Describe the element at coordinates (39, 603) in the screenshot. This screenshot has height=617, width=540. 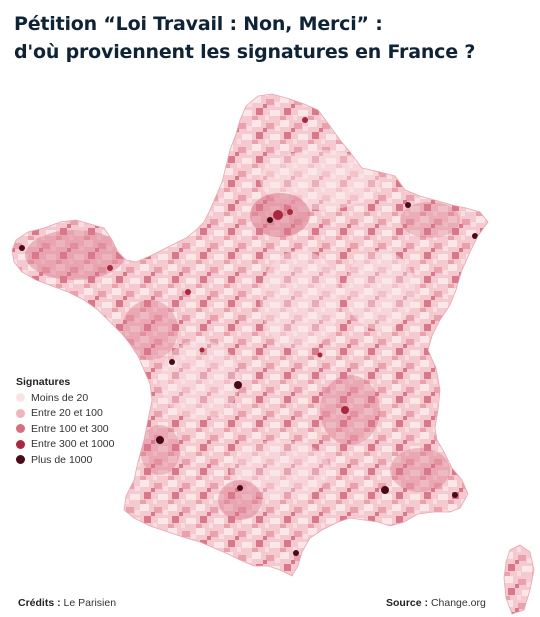
I see `credits-label: Crédits :` at that location.